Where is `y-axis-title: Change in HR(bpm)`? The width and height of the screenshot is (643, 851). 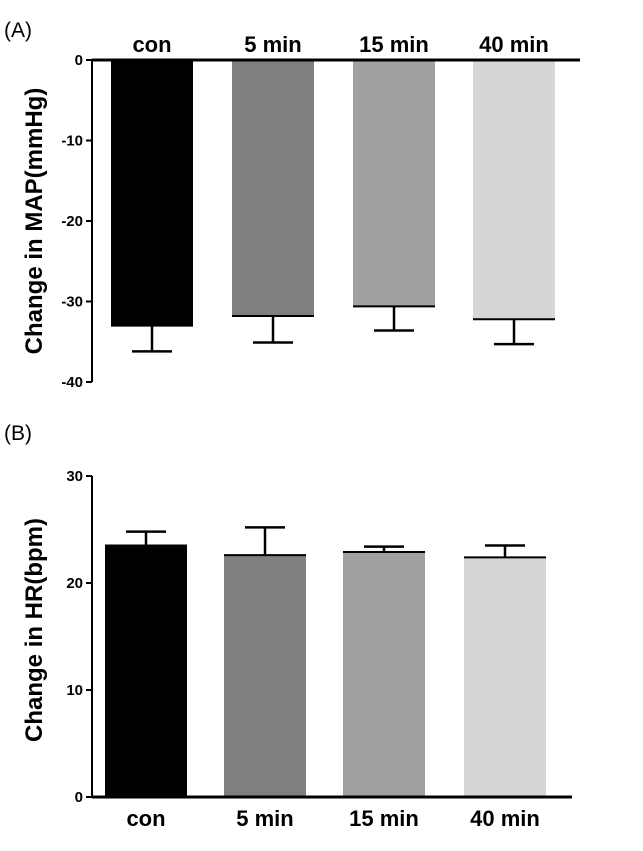
y-axis-title: Change in HR(bpm) is located at coordinates (34, 630).